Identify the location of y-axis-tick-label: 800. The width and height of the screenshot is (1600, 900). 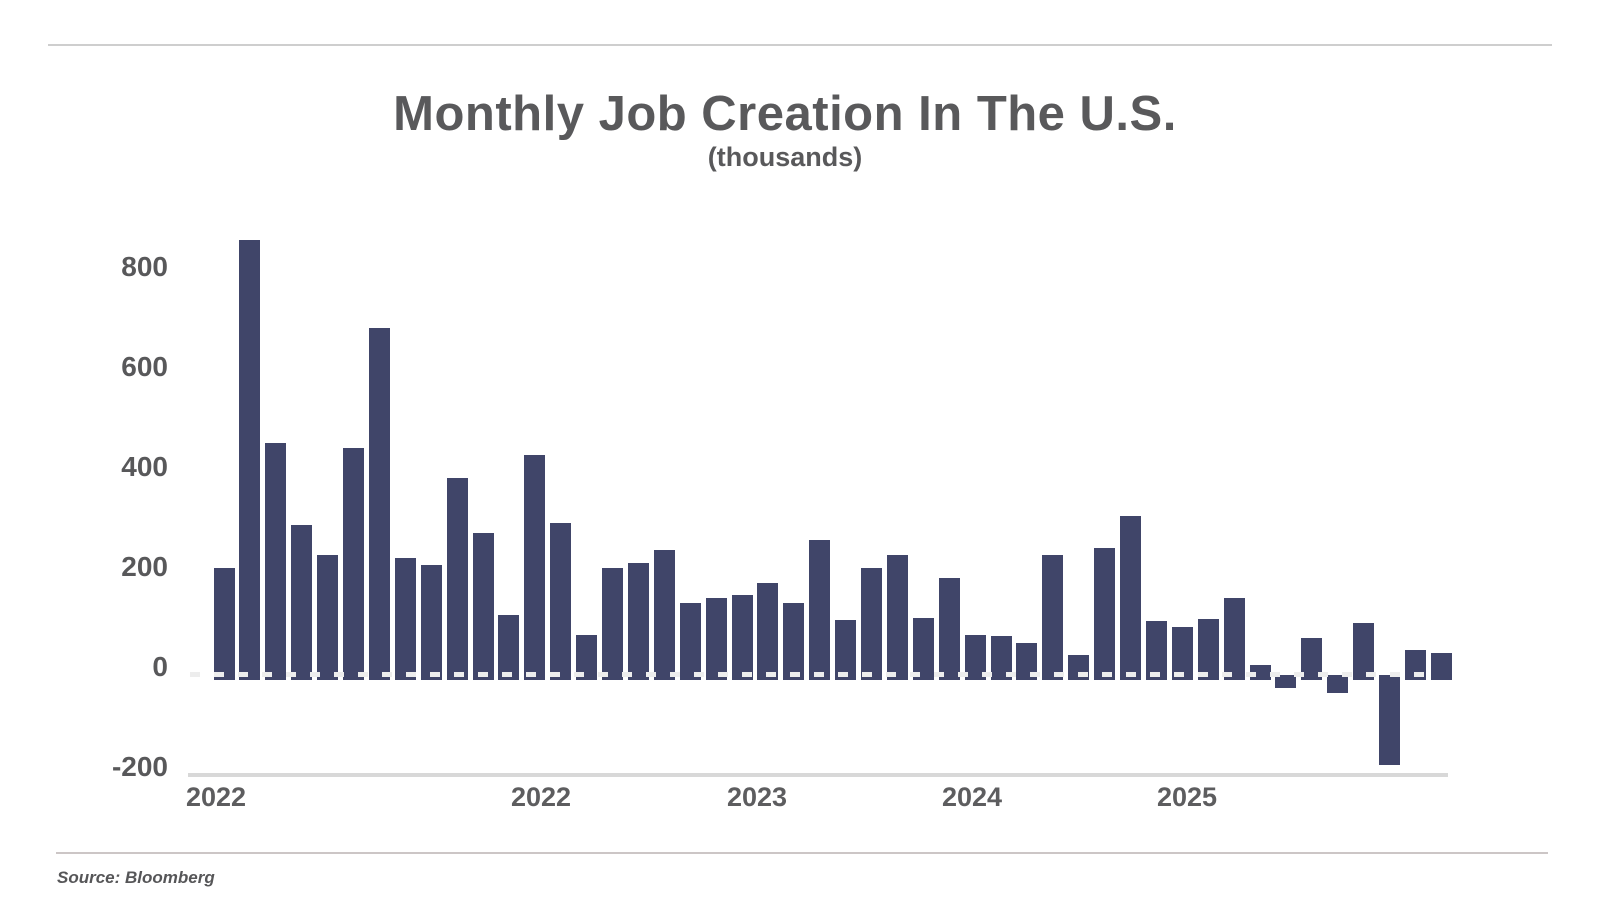
(144, 266).